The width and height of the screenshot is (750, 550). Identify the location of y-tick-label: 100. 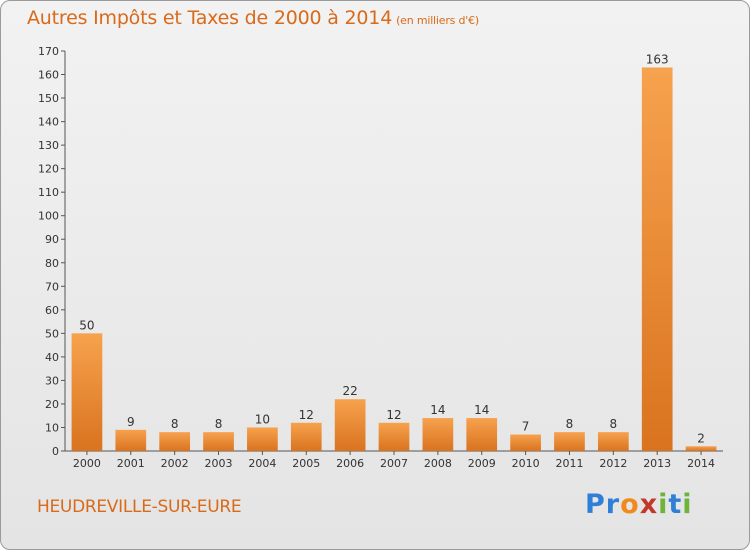
(48, 216).